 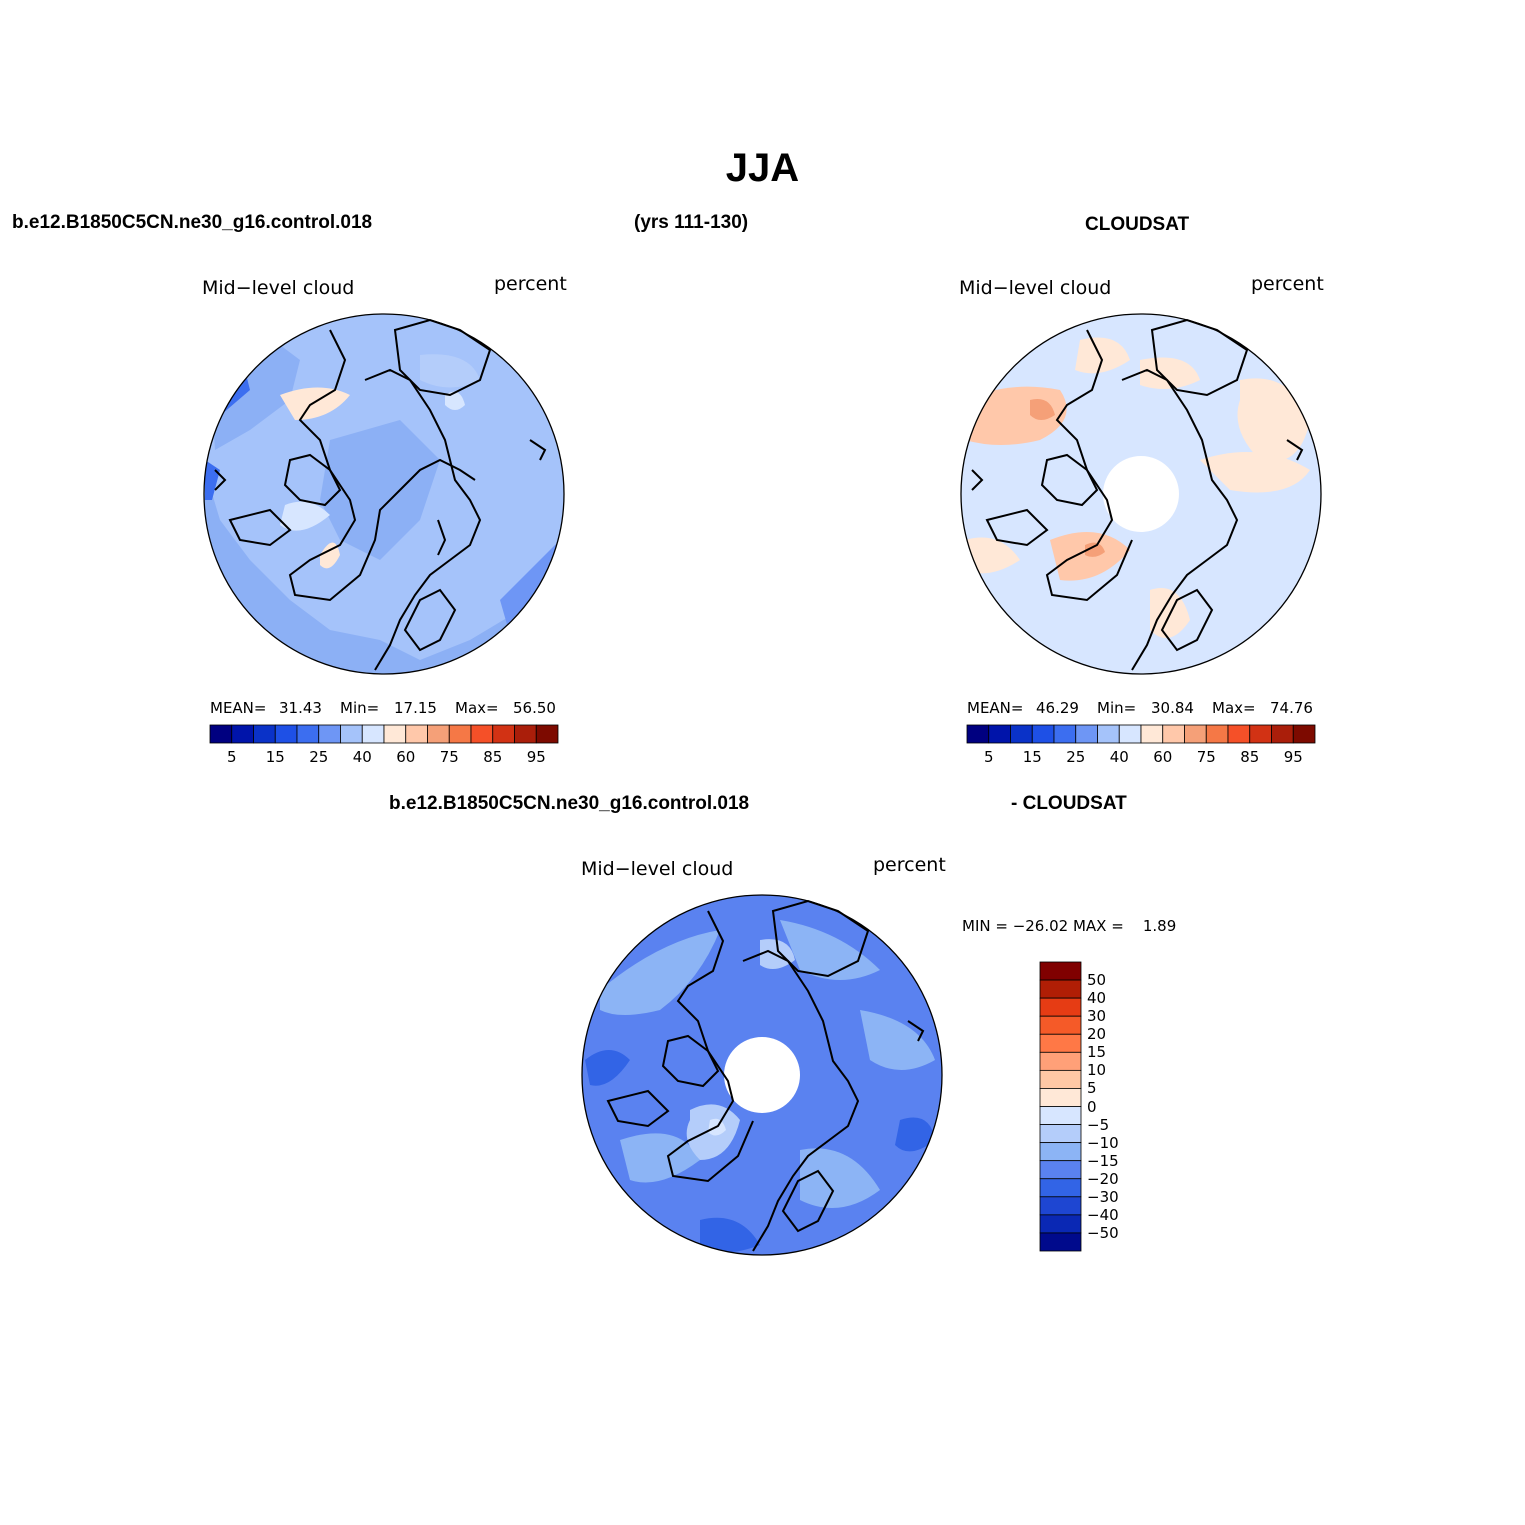 What do you see at coordinates (1206, 757) in the screenshot?
I see `obs-colorbar-tick-label: 75` at bounding box center [1206, 757].